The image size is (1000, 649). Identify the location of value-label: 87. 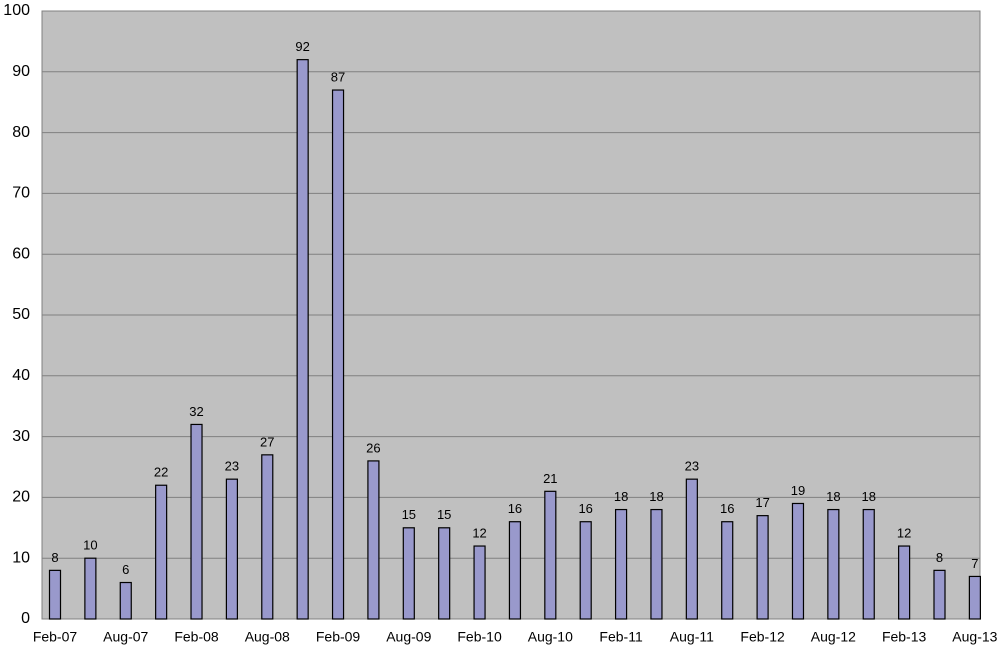
(338, 76).